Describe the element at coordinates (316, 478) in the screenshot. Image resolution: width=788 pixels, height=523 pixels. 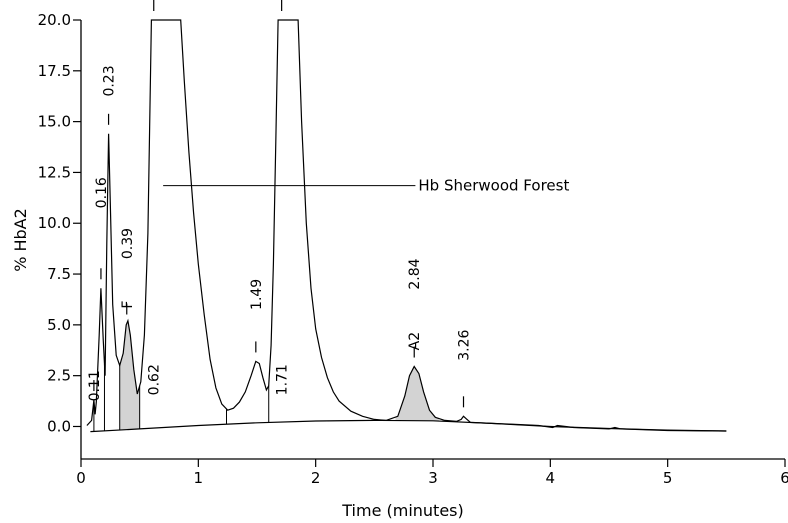
I see `x-tick-label: 2` at that location.